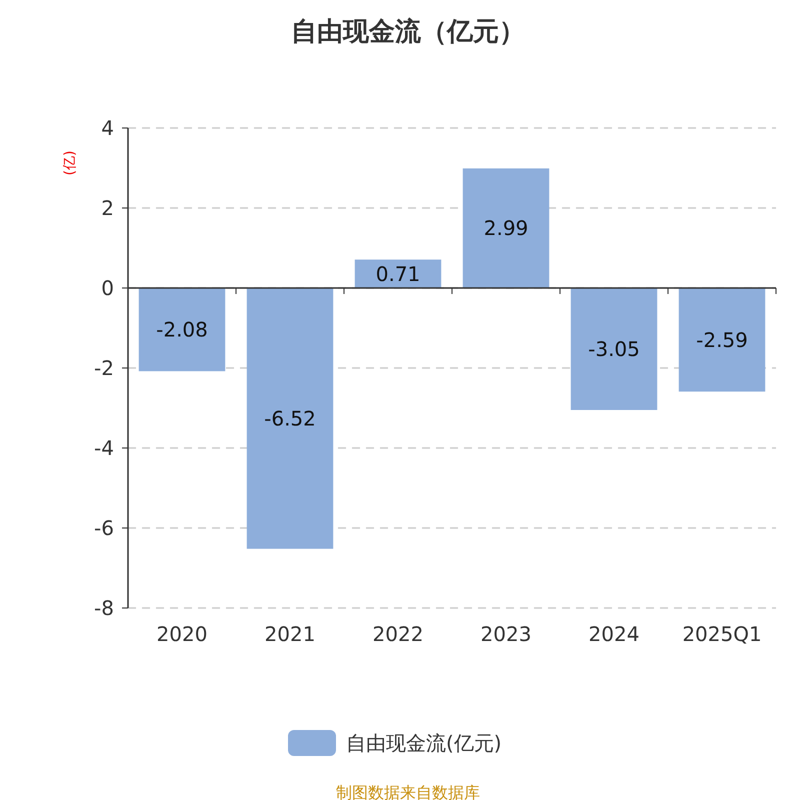 The width and height of the screenshot is (800, 800). I want to click on x-tick-label: 2025Q1, so click(722, 634).